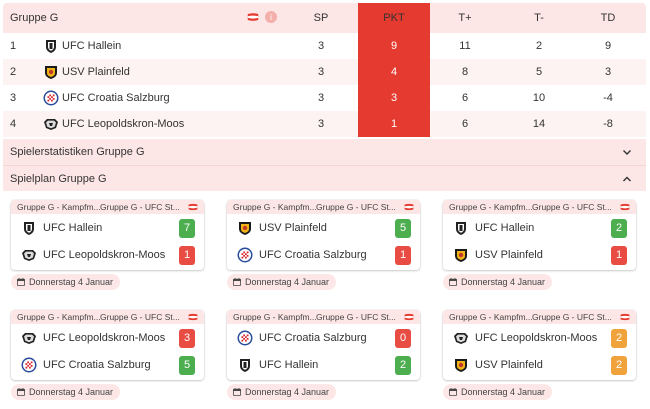 Image resolution: width=650 pixels, height=409 pixels. I want to click on col-header-pkt: PKT, so click(394, 18).